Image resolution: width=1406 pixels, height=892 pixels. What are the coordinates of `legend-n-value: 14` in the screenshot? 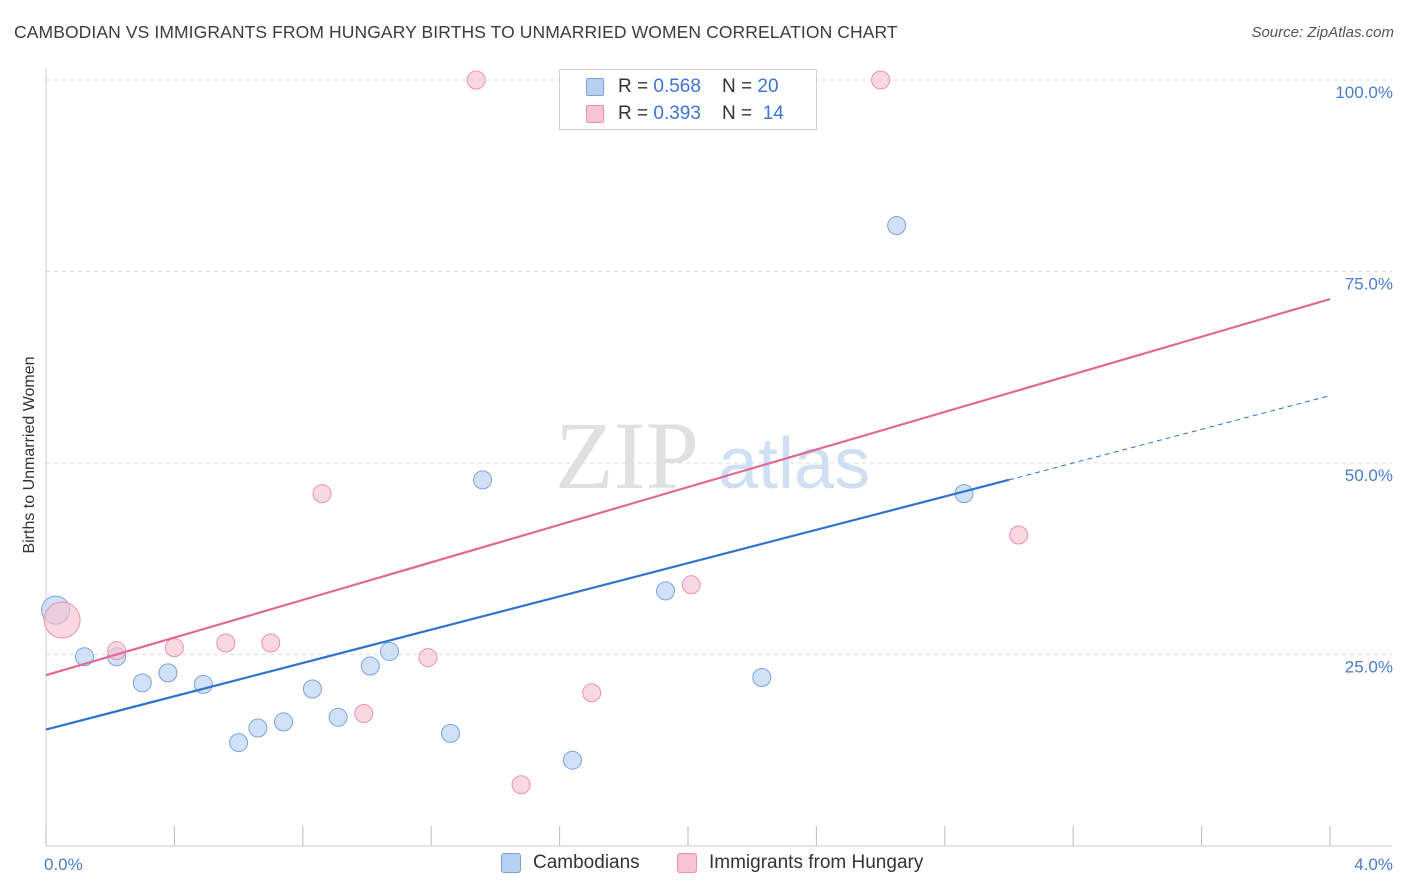 It's located at (773, 113).